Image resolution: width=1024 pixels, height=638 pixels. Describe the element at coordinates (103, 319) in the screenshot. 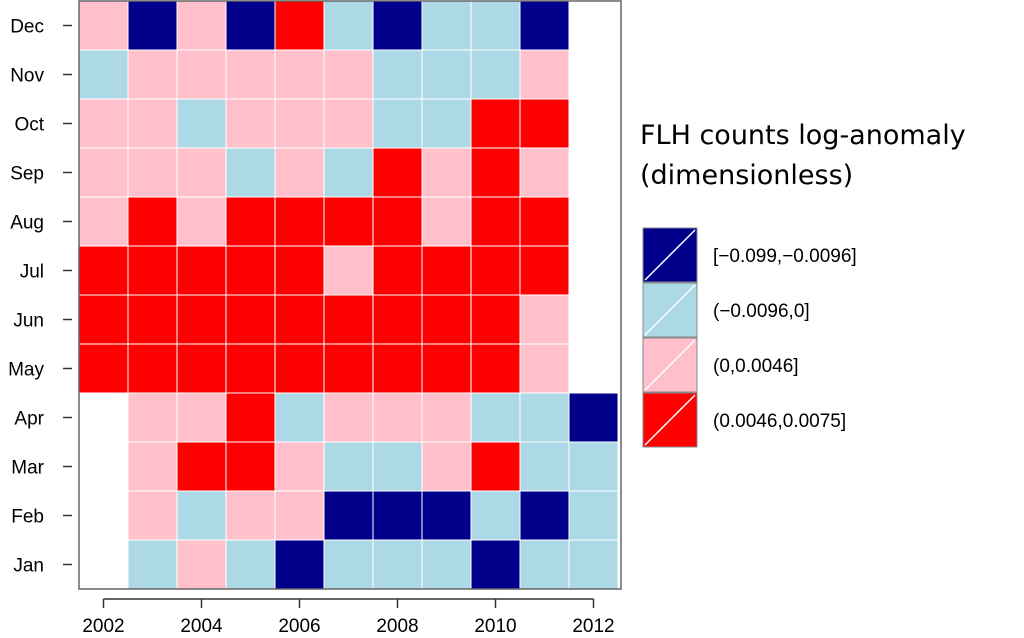

I see `cell-jun-2002` at that location.